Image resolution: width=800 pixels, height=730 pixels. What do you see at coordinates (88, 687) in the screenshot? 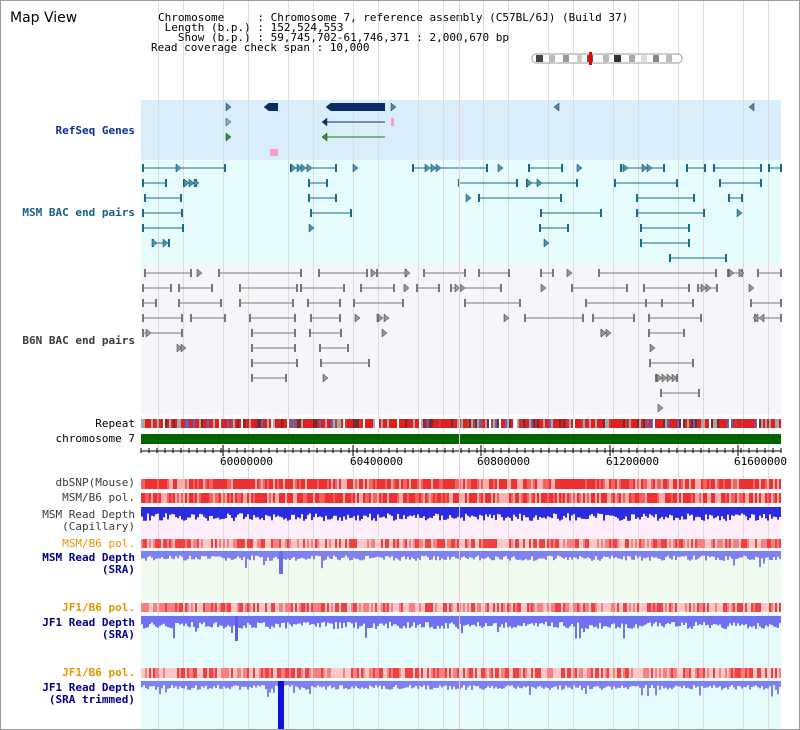
I see `track-label-jf1-depth-trim-1: JF1 Read Depth` at bounding box center [88, 687].